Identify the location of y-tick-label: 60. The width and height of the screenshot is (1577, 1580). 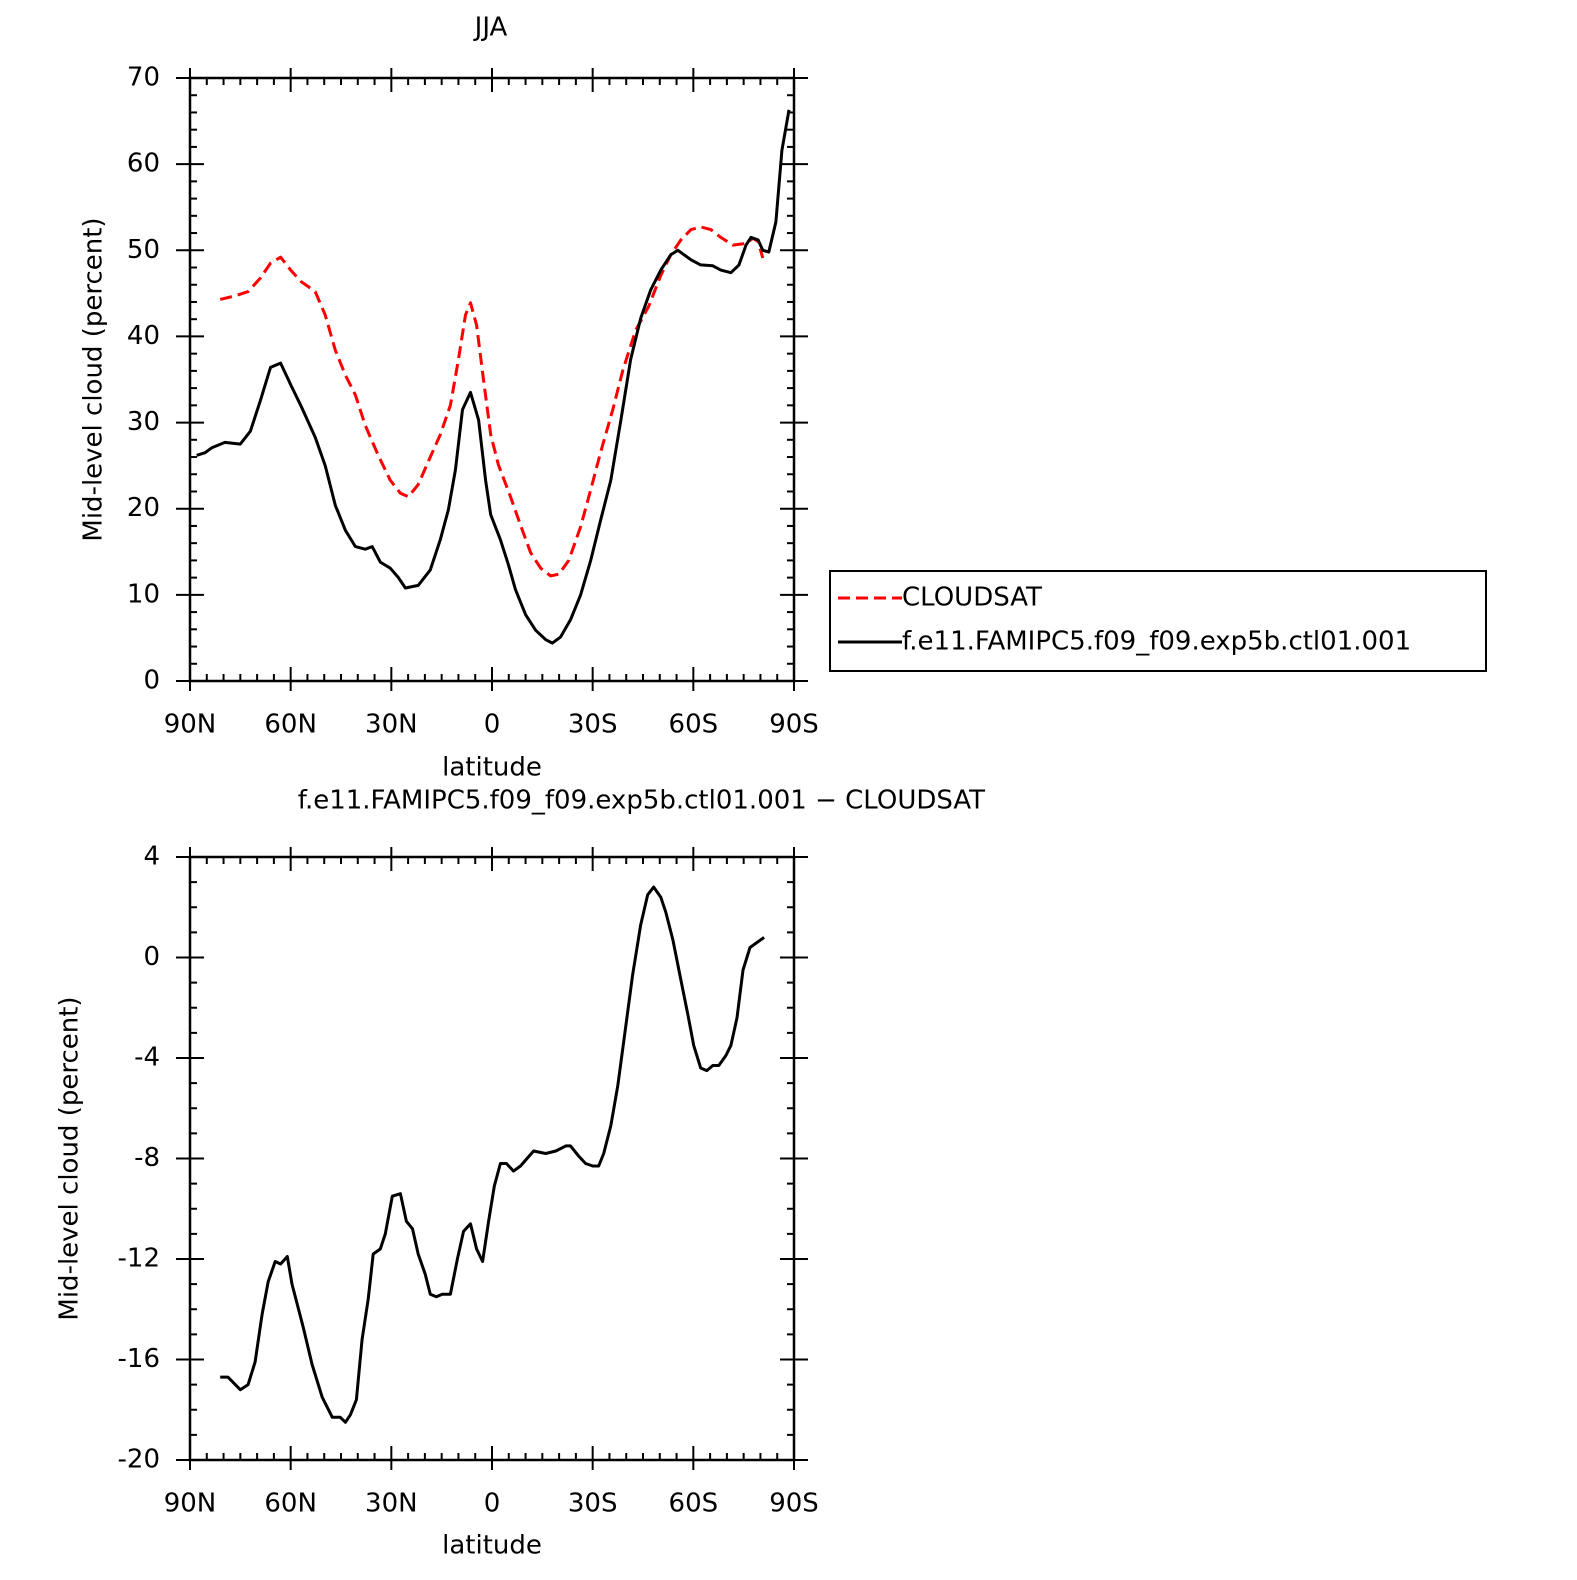
(143, 164).